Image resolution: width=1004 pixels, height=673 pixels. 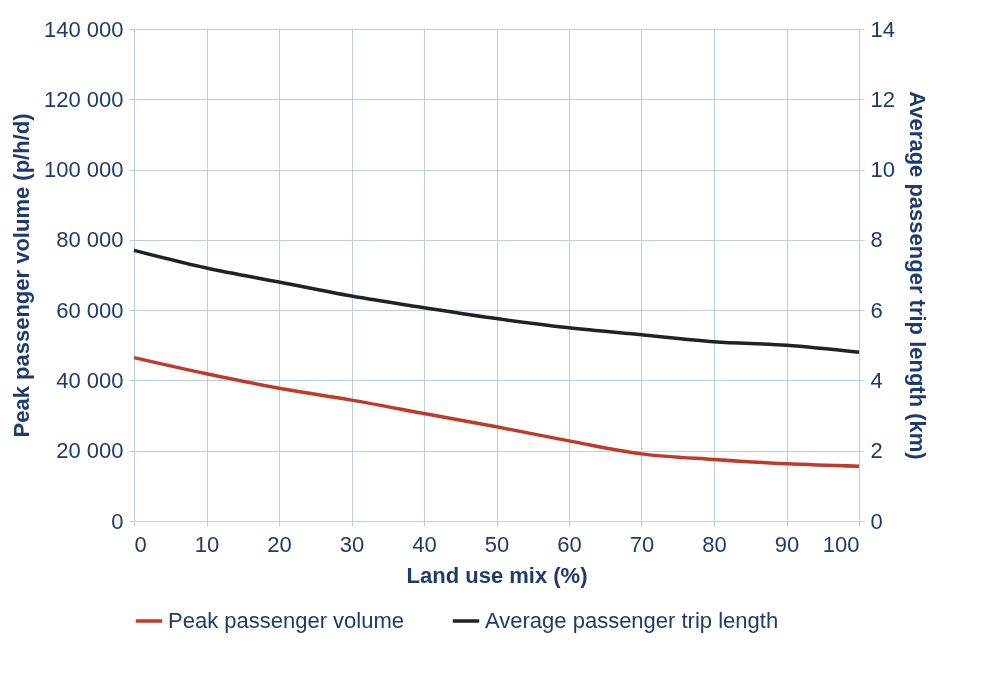 What do you see at coordinates (569, 544) in the screenshot?
I see `x-tick-label: 60` at bounding box center [569, 544].